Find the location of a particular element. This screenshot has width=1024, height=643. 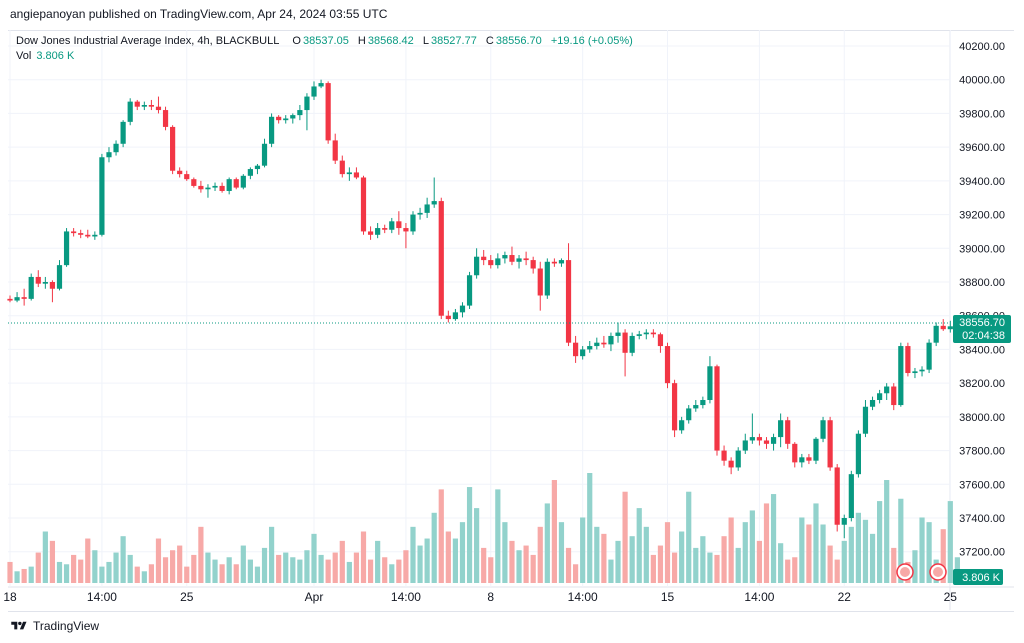

legend-open-value: 38537.05 is located at coordinates (325, 41).